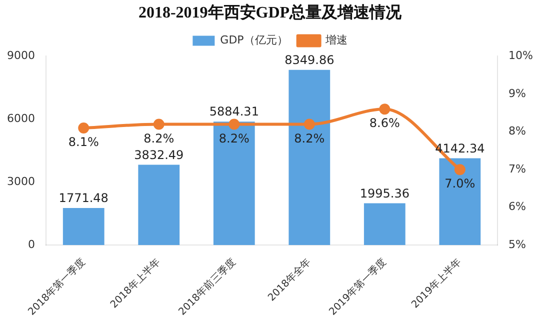 Image resolution: width=540 pixels, height=323 pixels. I want to click on legend-label: 增速, so click(336, 40).